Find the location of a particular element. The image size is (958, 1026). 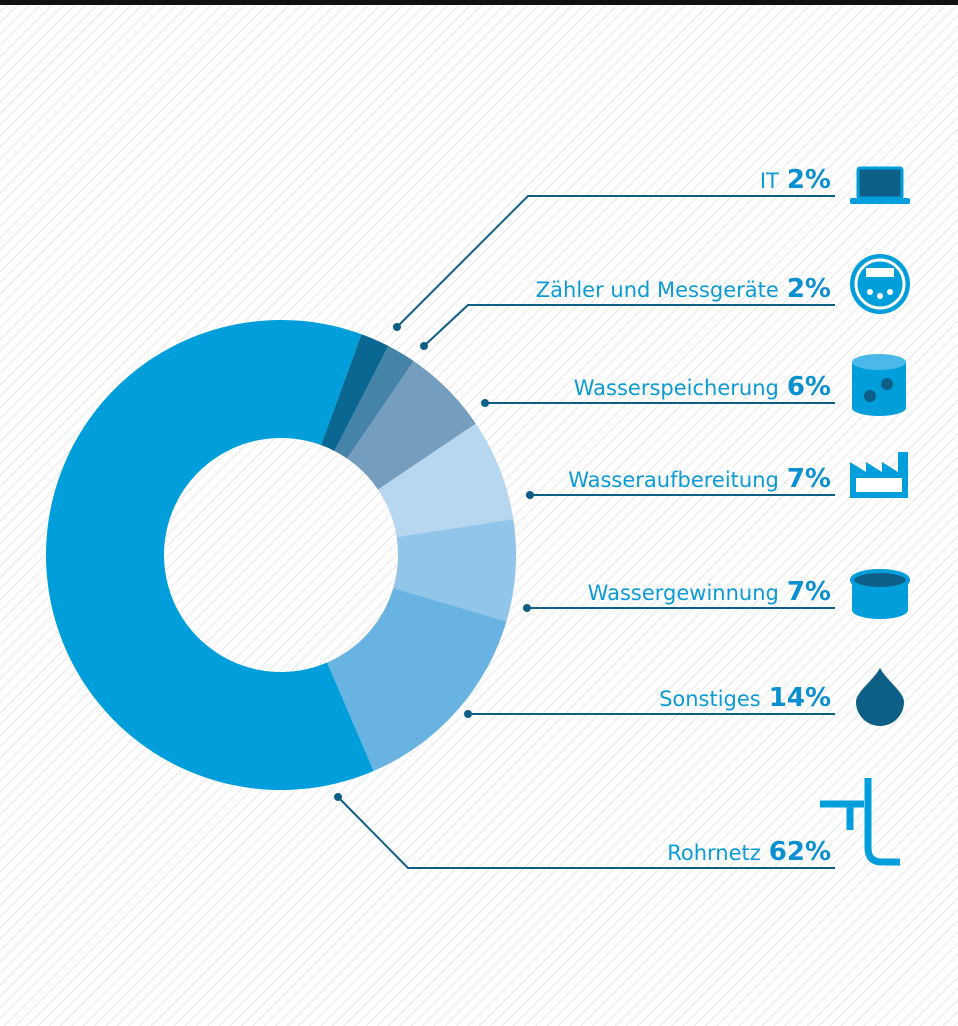

value-label: 6% is located at coordinates (809, 387).